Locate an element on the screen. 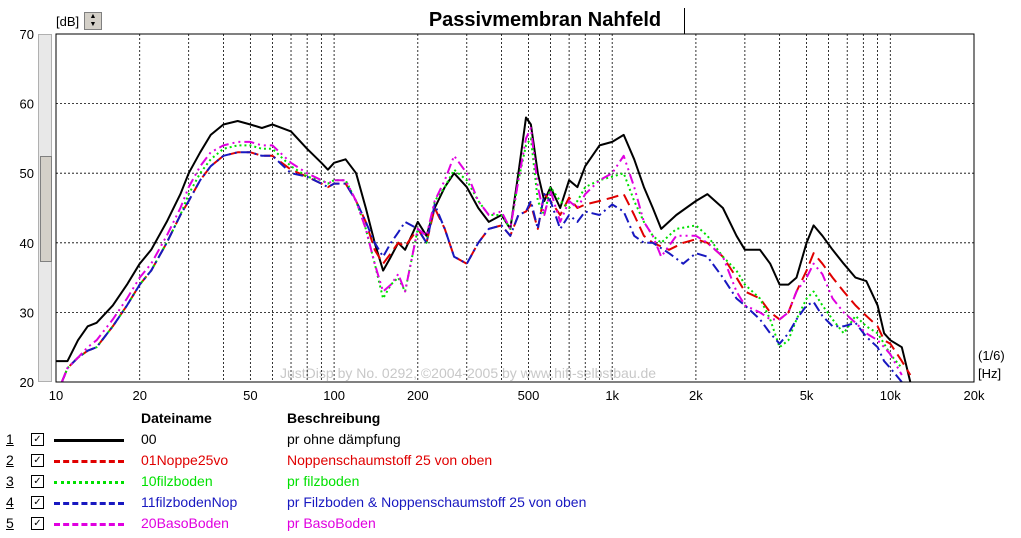 Image resolution: width=1021 pixels, height=538 pixels. legend-index-link: 2 is located at coordinates (10, 460).